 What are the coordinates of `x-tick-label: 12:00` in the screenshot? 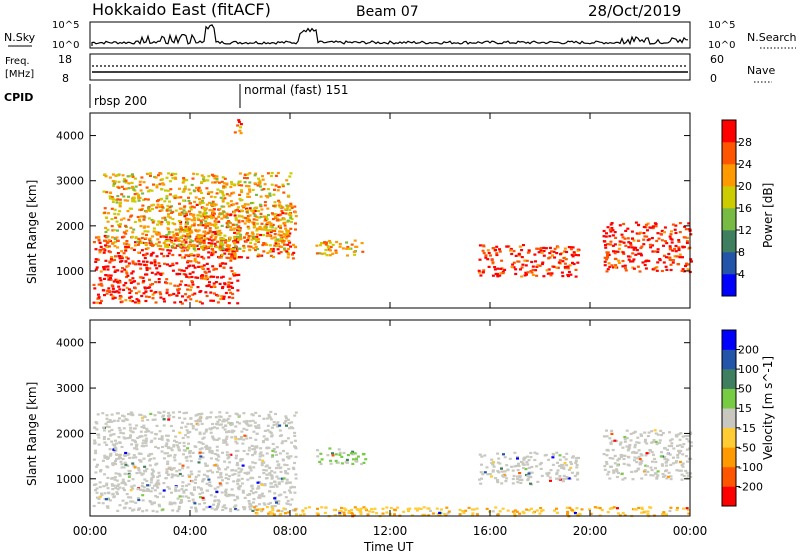 It's located at (390, 531).